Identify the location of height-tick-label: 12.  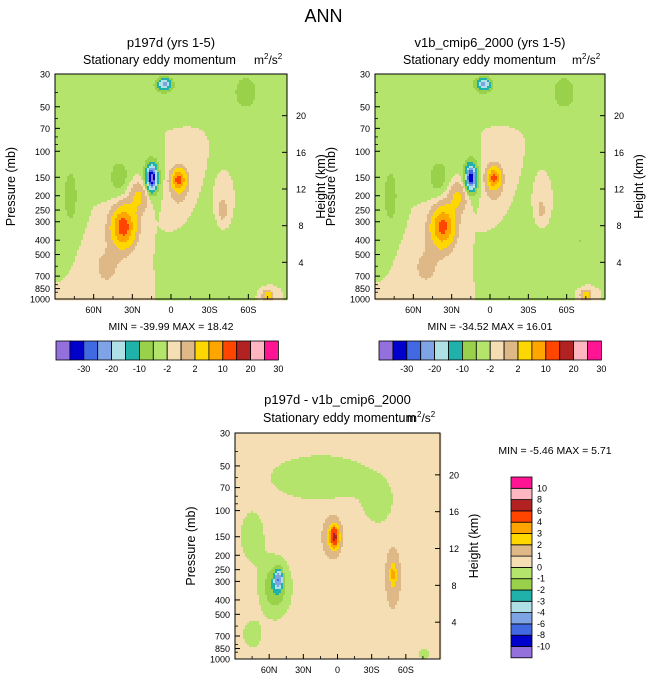
(301, 190).